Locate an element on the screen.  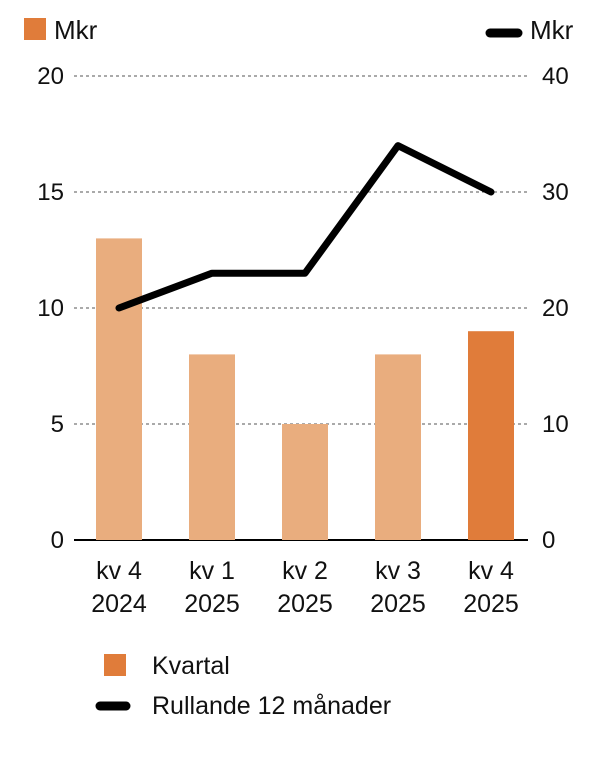
series-line is located at coordinates (305, 227).